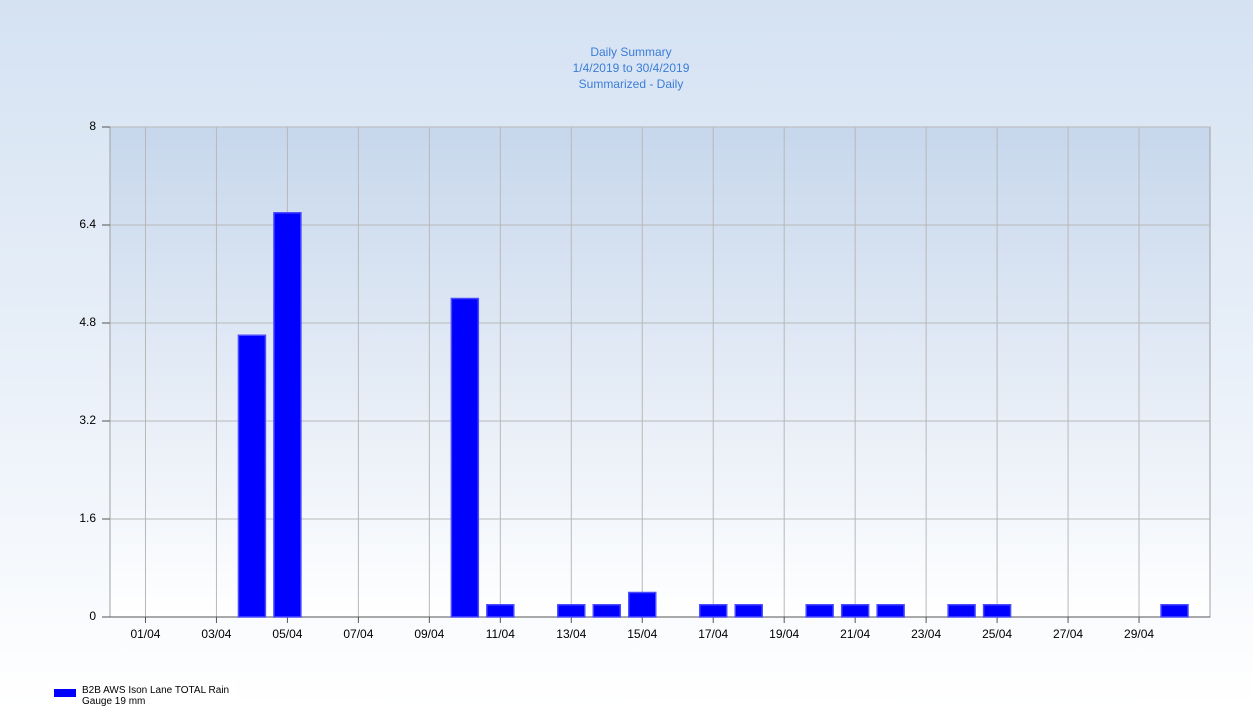 Image resolution: width=1253 pixels, height=708 pixels. Describe the element at coordinates (855, 634) in the screenshot. I see `x-tick-label: 21/04` at that location.